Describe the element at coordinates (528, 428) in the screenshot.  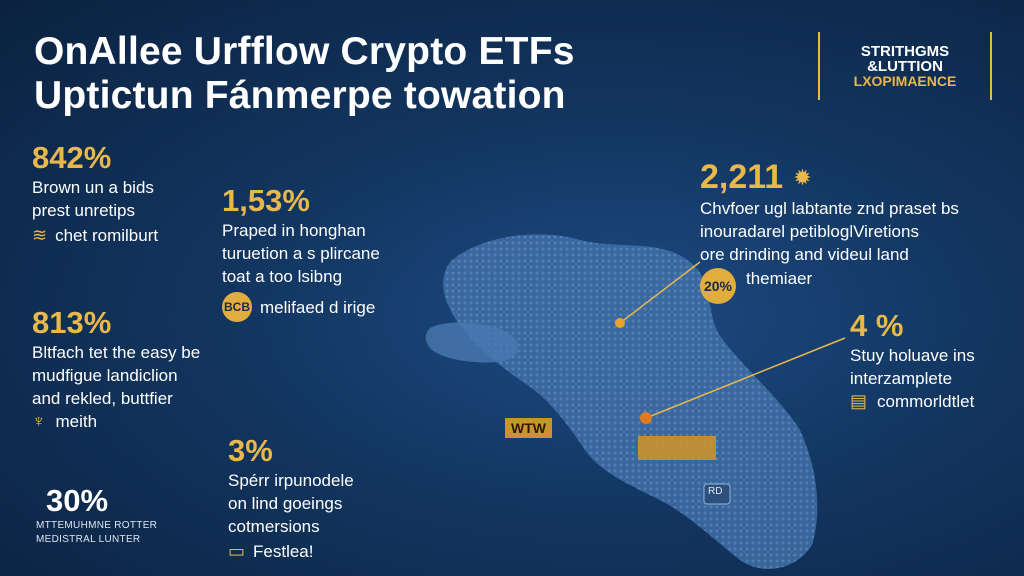
I see `map-marker-1: WTW` at that location.